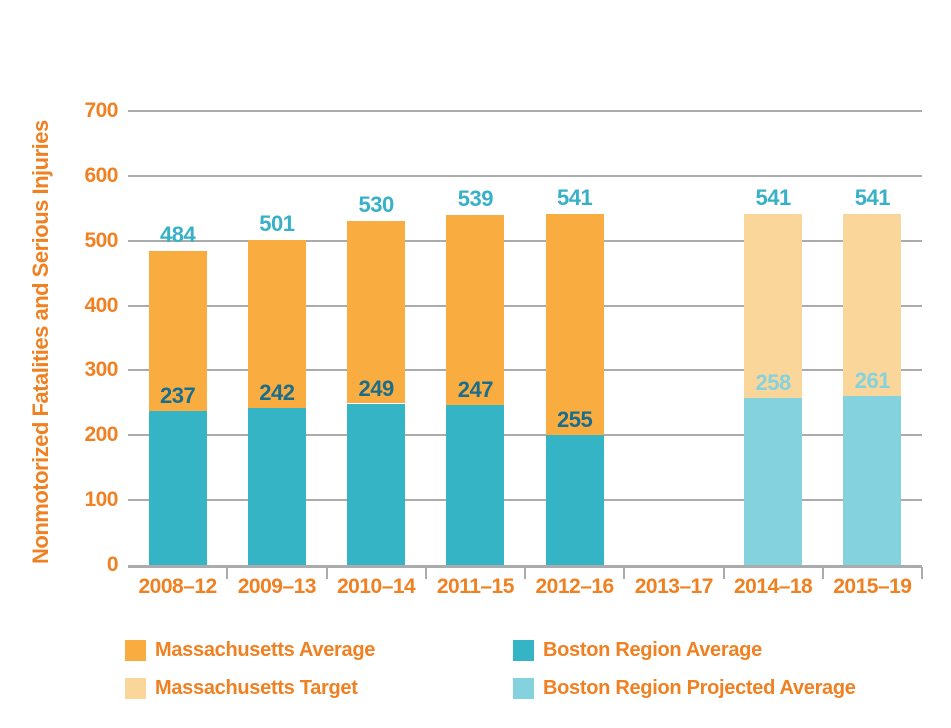 This screenshot has height=728, width=951. What do you see at coordinates (523, 688) in the screenshot?
I see `boston-region-projected-average-swatch` at bounding box center [523, 688].